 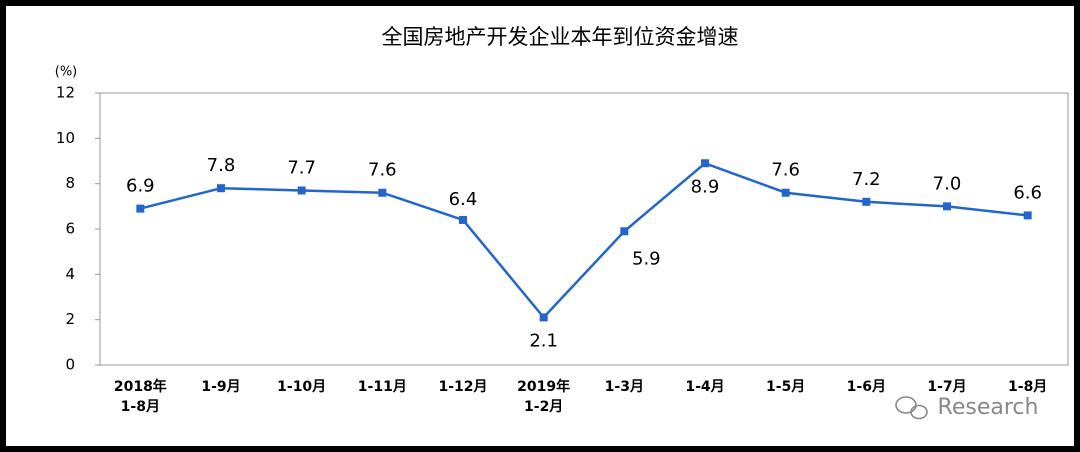 What do you see at coordinates (646, 258) in the screenshot?
I see `data-label: 5.9` at bounding box center [646, 258].